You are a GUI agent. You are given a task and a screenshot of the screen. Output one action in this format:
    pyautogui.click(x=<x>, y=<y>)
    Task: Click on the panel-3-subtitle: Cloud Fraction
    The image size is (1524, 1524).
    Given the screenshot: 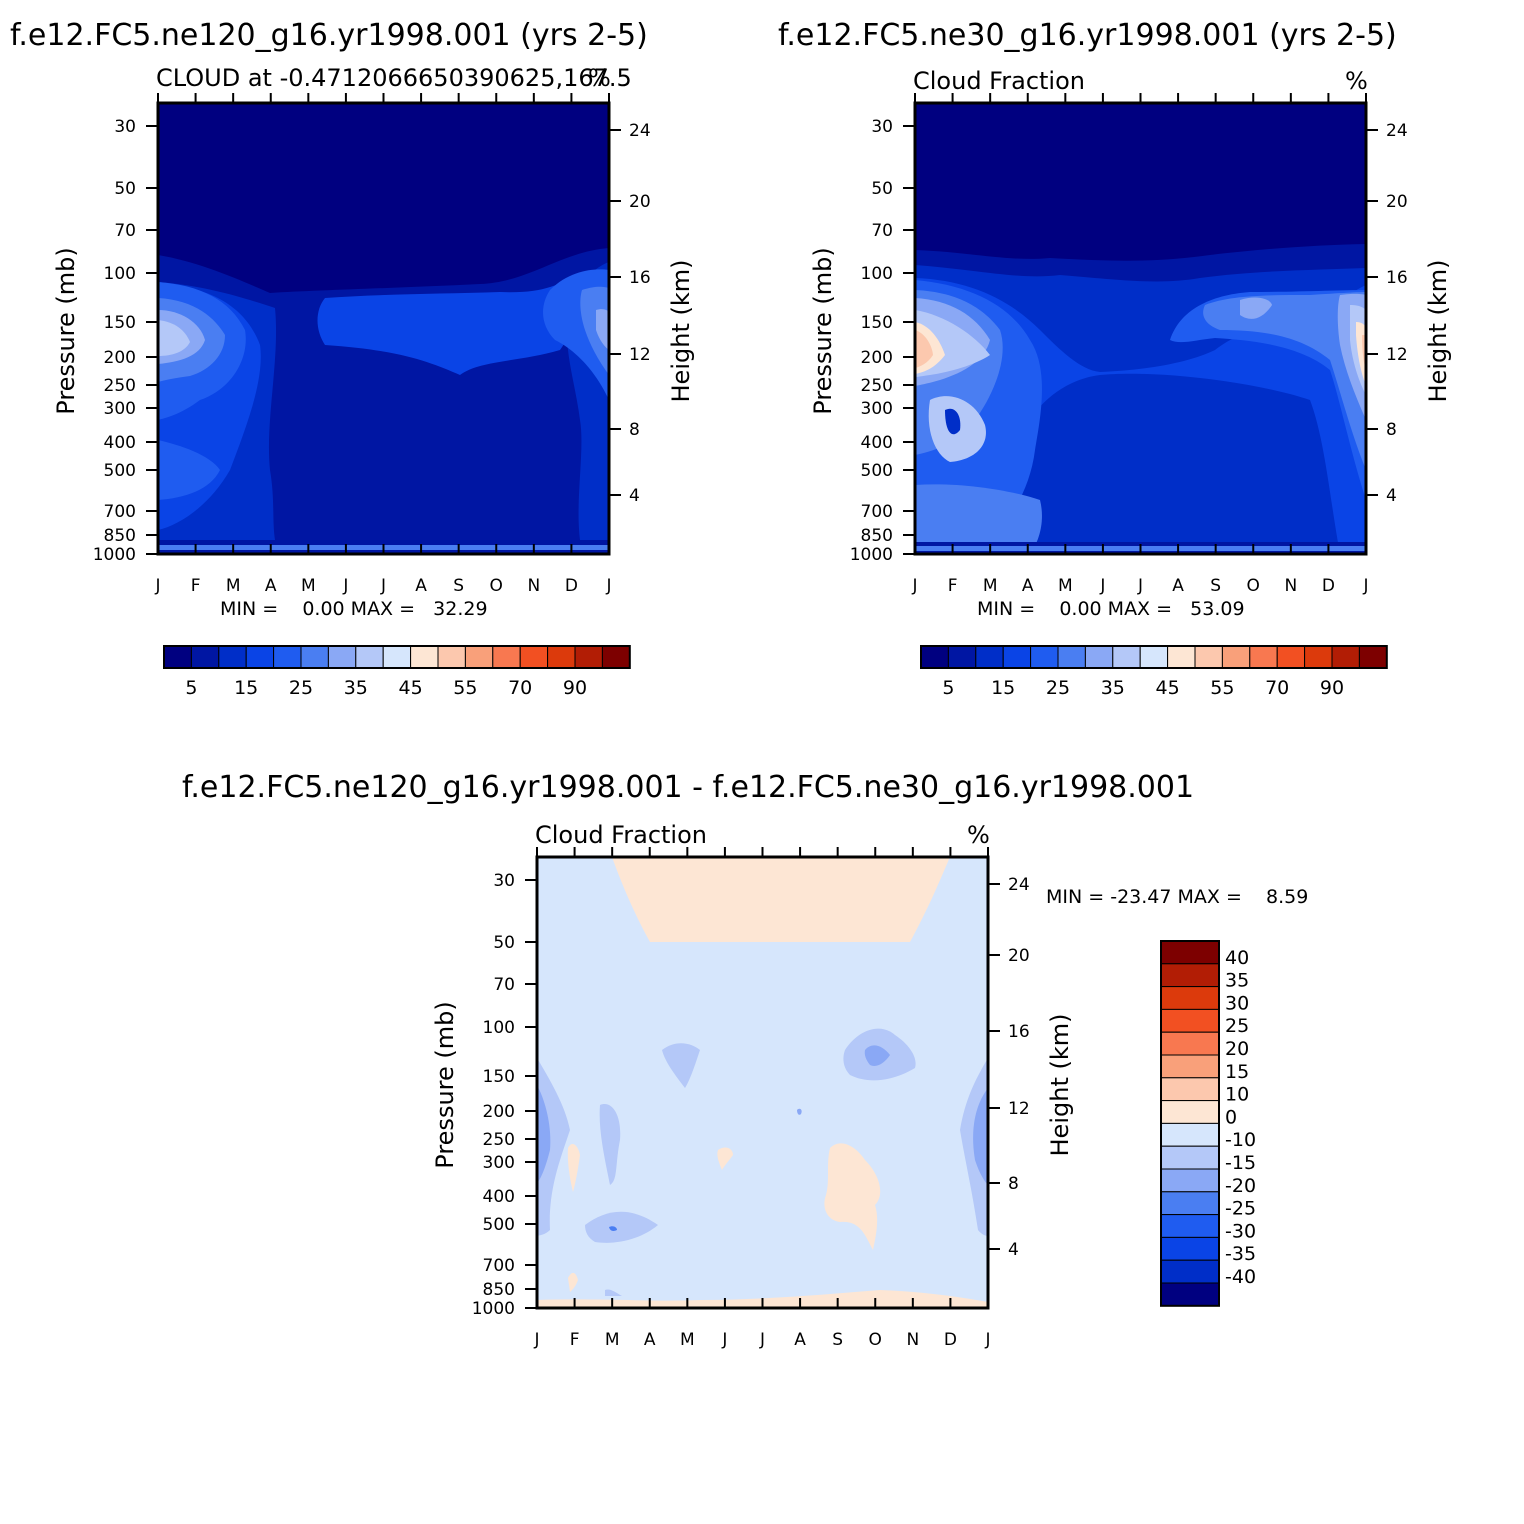 What is the action you would take?
    pyautogui.click(x=621, y=835)
    